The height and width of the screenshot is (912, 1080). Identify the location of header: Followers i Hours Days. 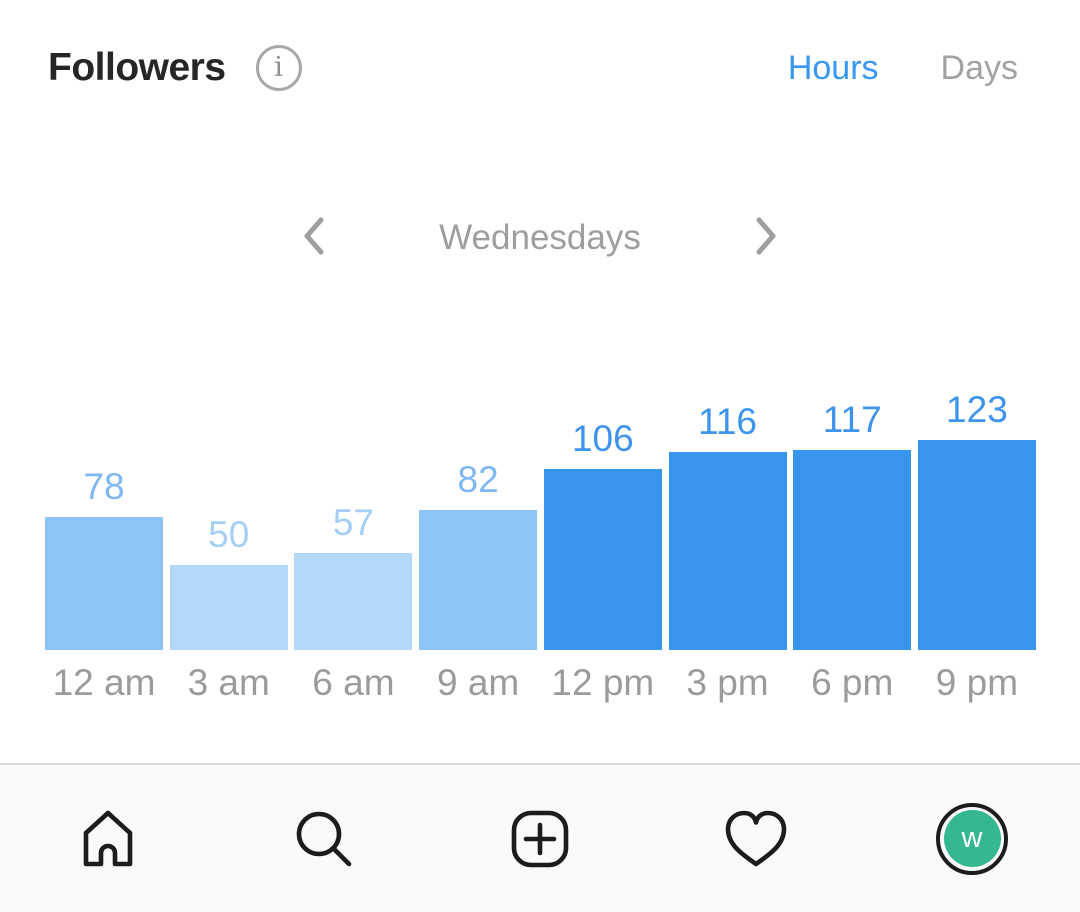
(544, 68).